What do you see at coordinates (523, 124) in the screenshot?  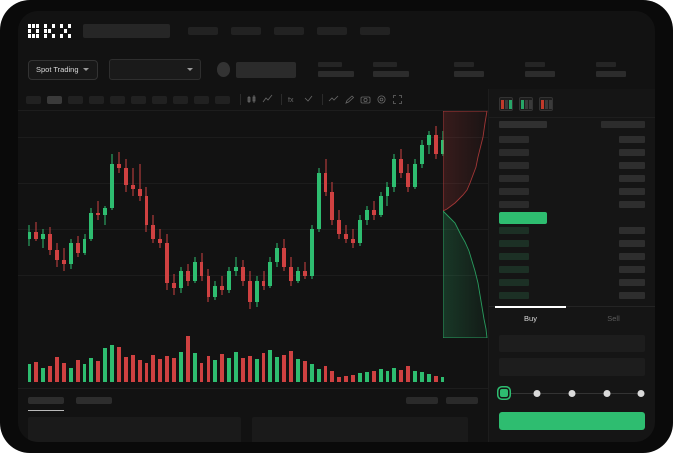 I see `order-book-col-price` at bounding box center [523, 124].